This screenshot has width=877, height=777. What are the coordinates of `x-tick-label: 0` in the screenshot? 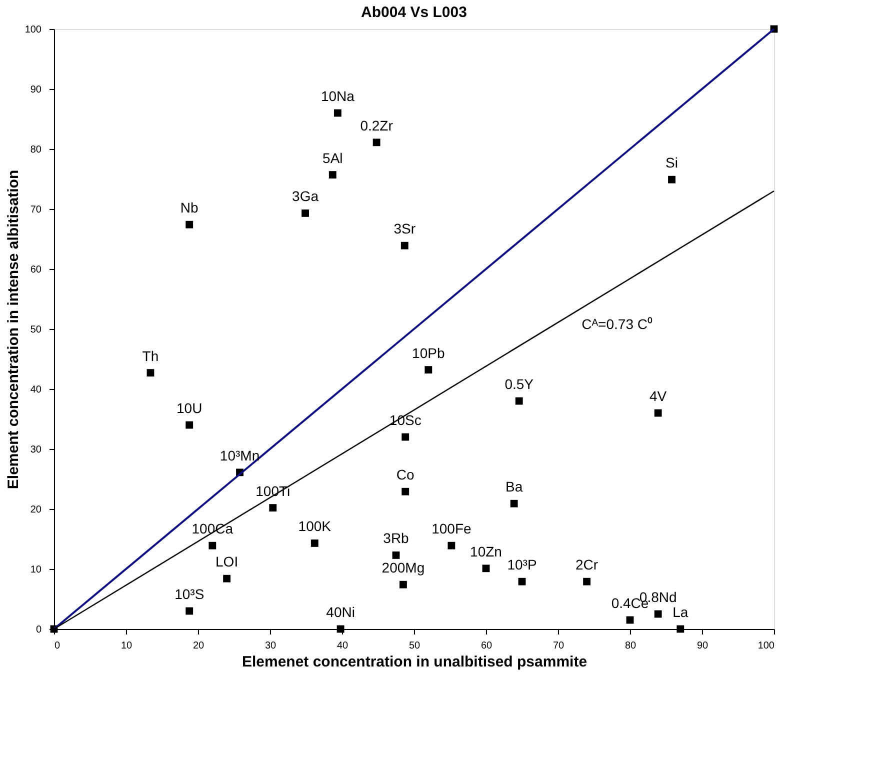 It's located at (57, 646).